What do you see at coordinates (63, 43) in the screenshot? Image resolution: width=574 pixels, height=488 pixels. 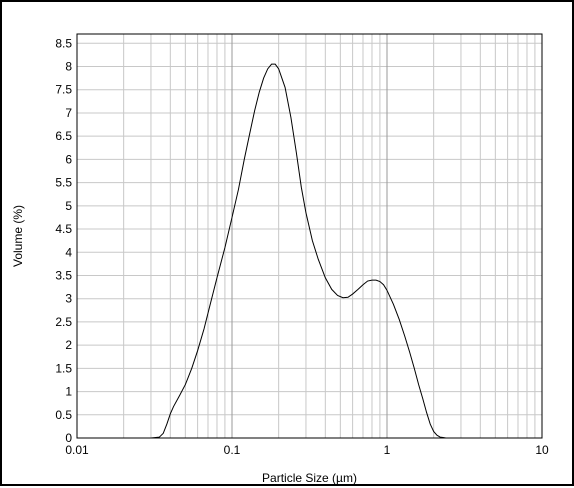 I see `y-tick-label: 8.5` at bounding box center [63, 43].